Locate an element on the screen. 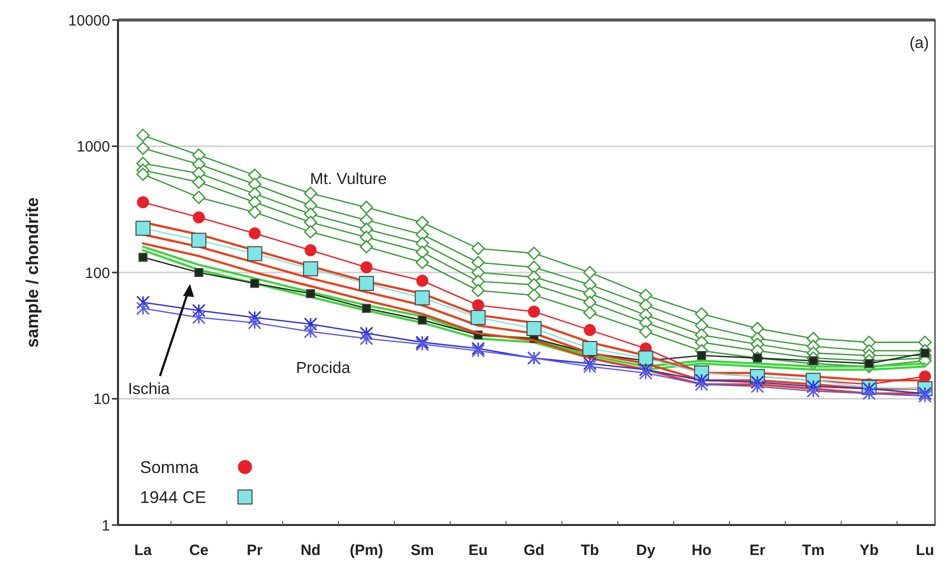 This screenshot has height=565, width=951. x-tick-label: Lu is located at coordinates (925, 550).